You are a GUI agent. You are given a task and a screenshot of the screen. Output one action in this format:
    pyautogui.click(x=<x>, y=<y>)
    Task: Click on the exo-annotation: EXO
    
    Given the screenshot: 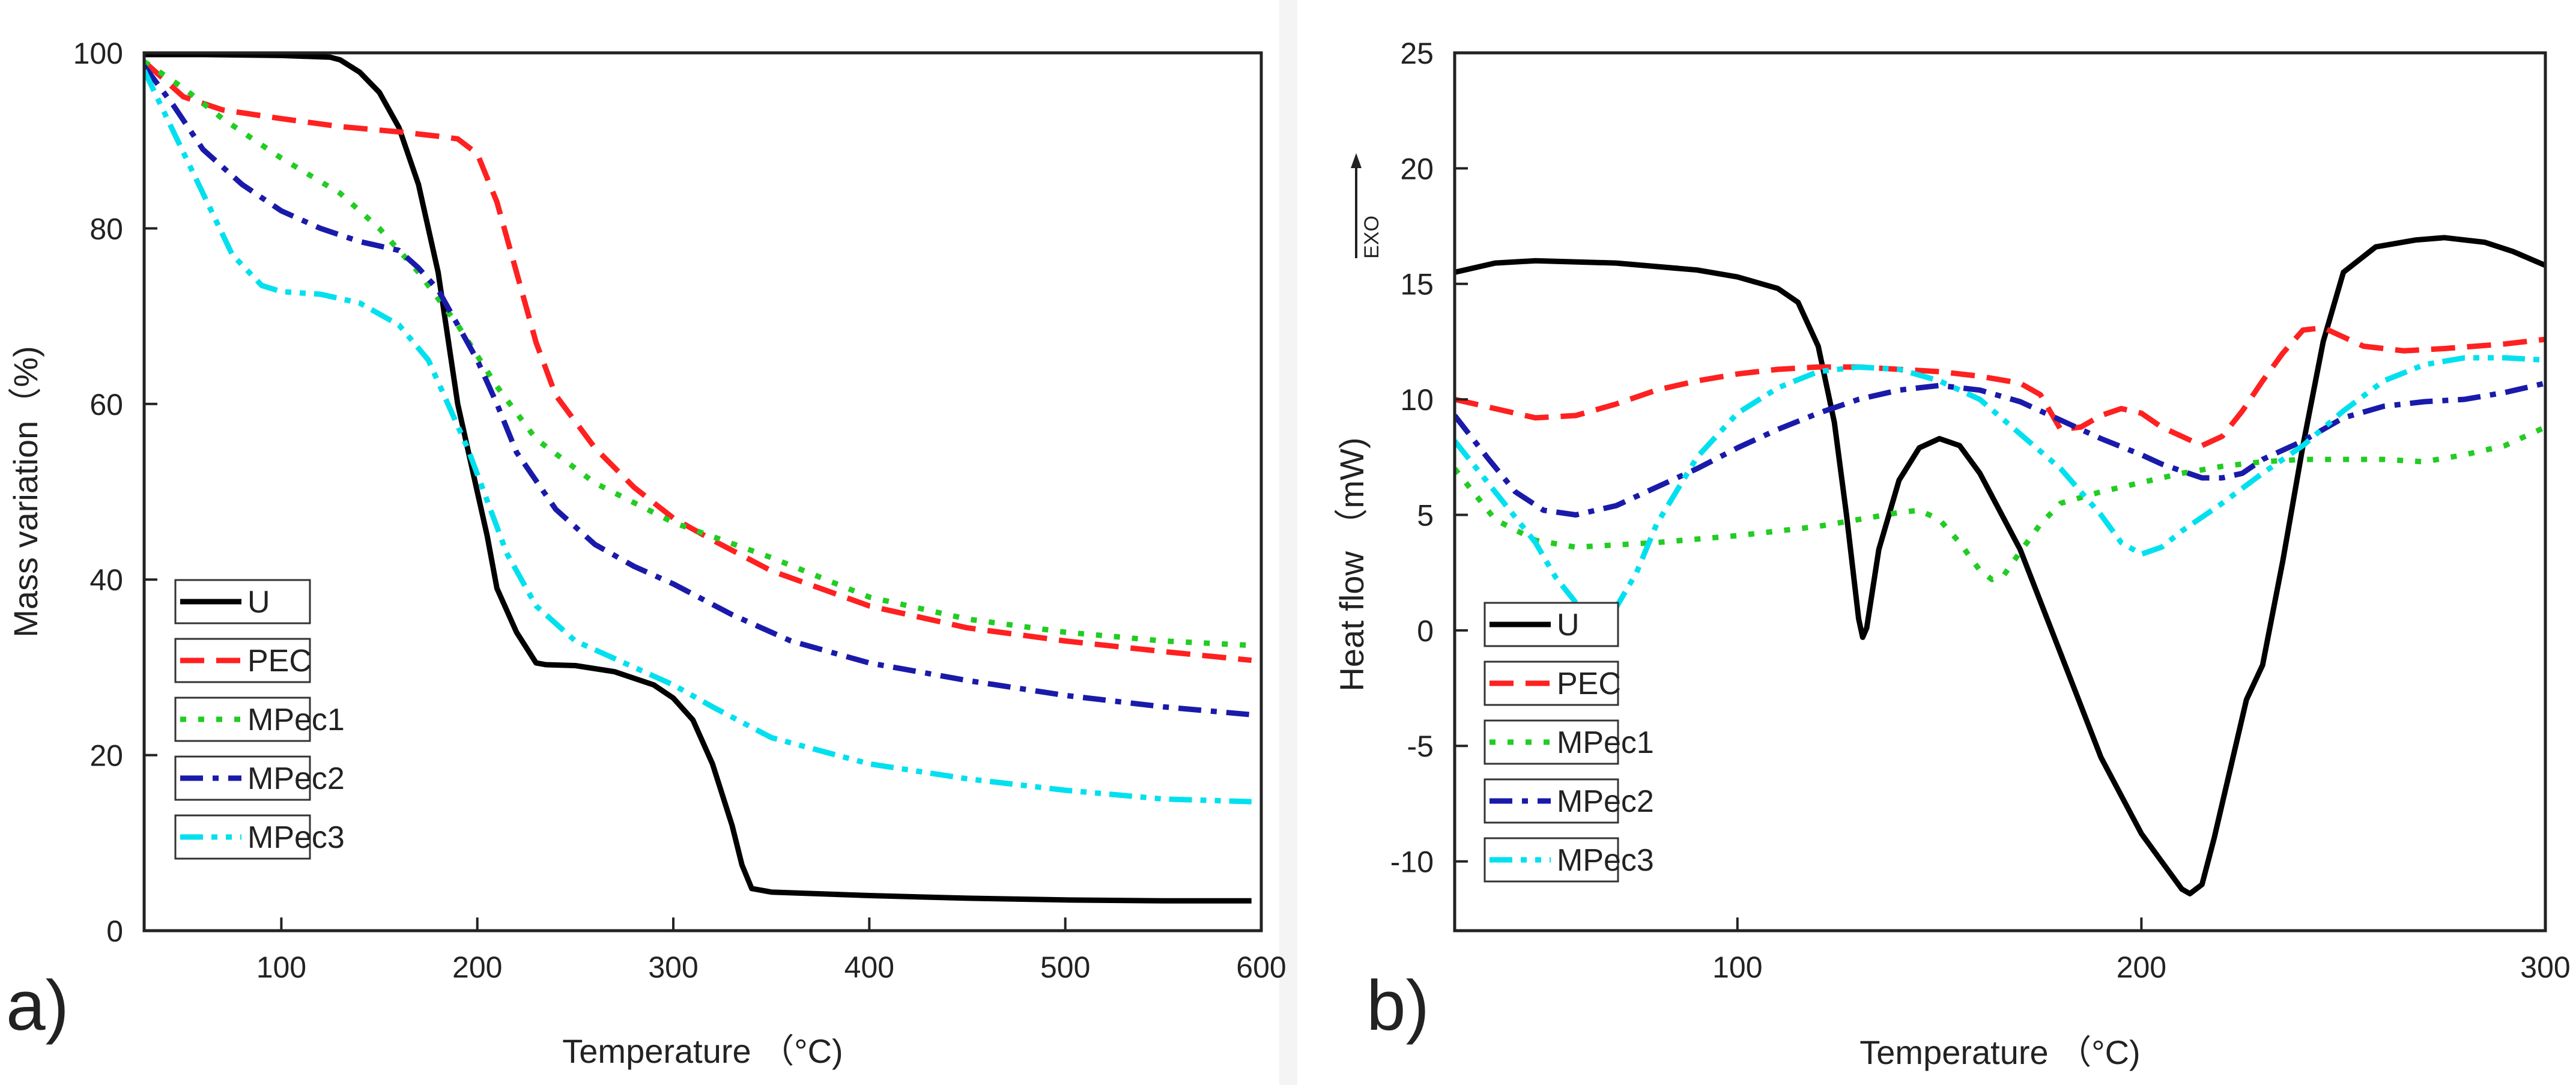 What is the action you would take?
    pyautogui.click(x=1371, y=237)
    